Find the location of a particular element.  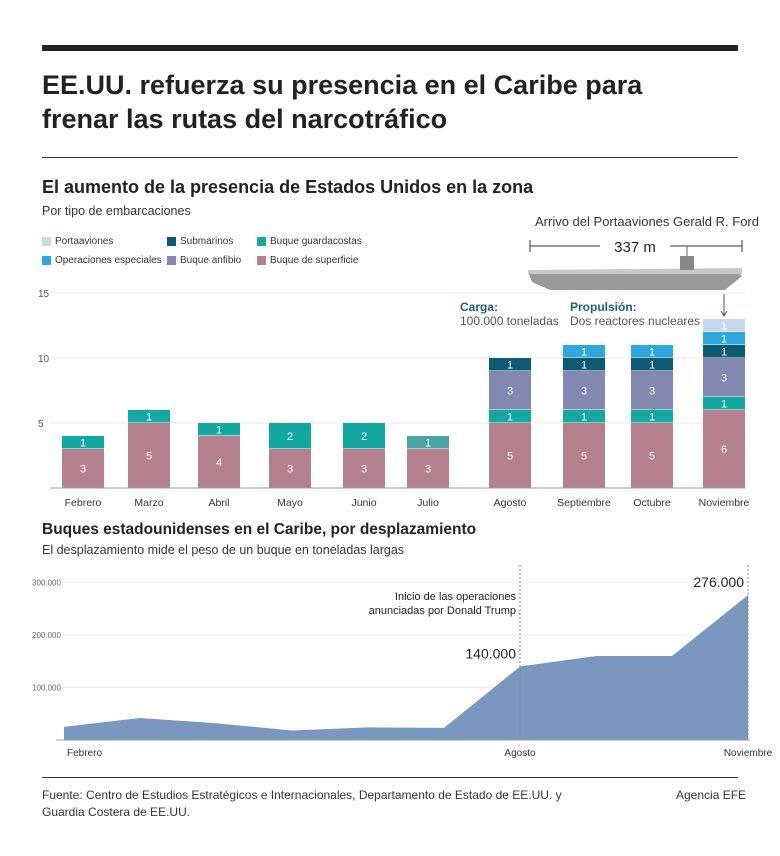

propulsion-value: Dos reactores nucleares is located at coordinates (635, 321).